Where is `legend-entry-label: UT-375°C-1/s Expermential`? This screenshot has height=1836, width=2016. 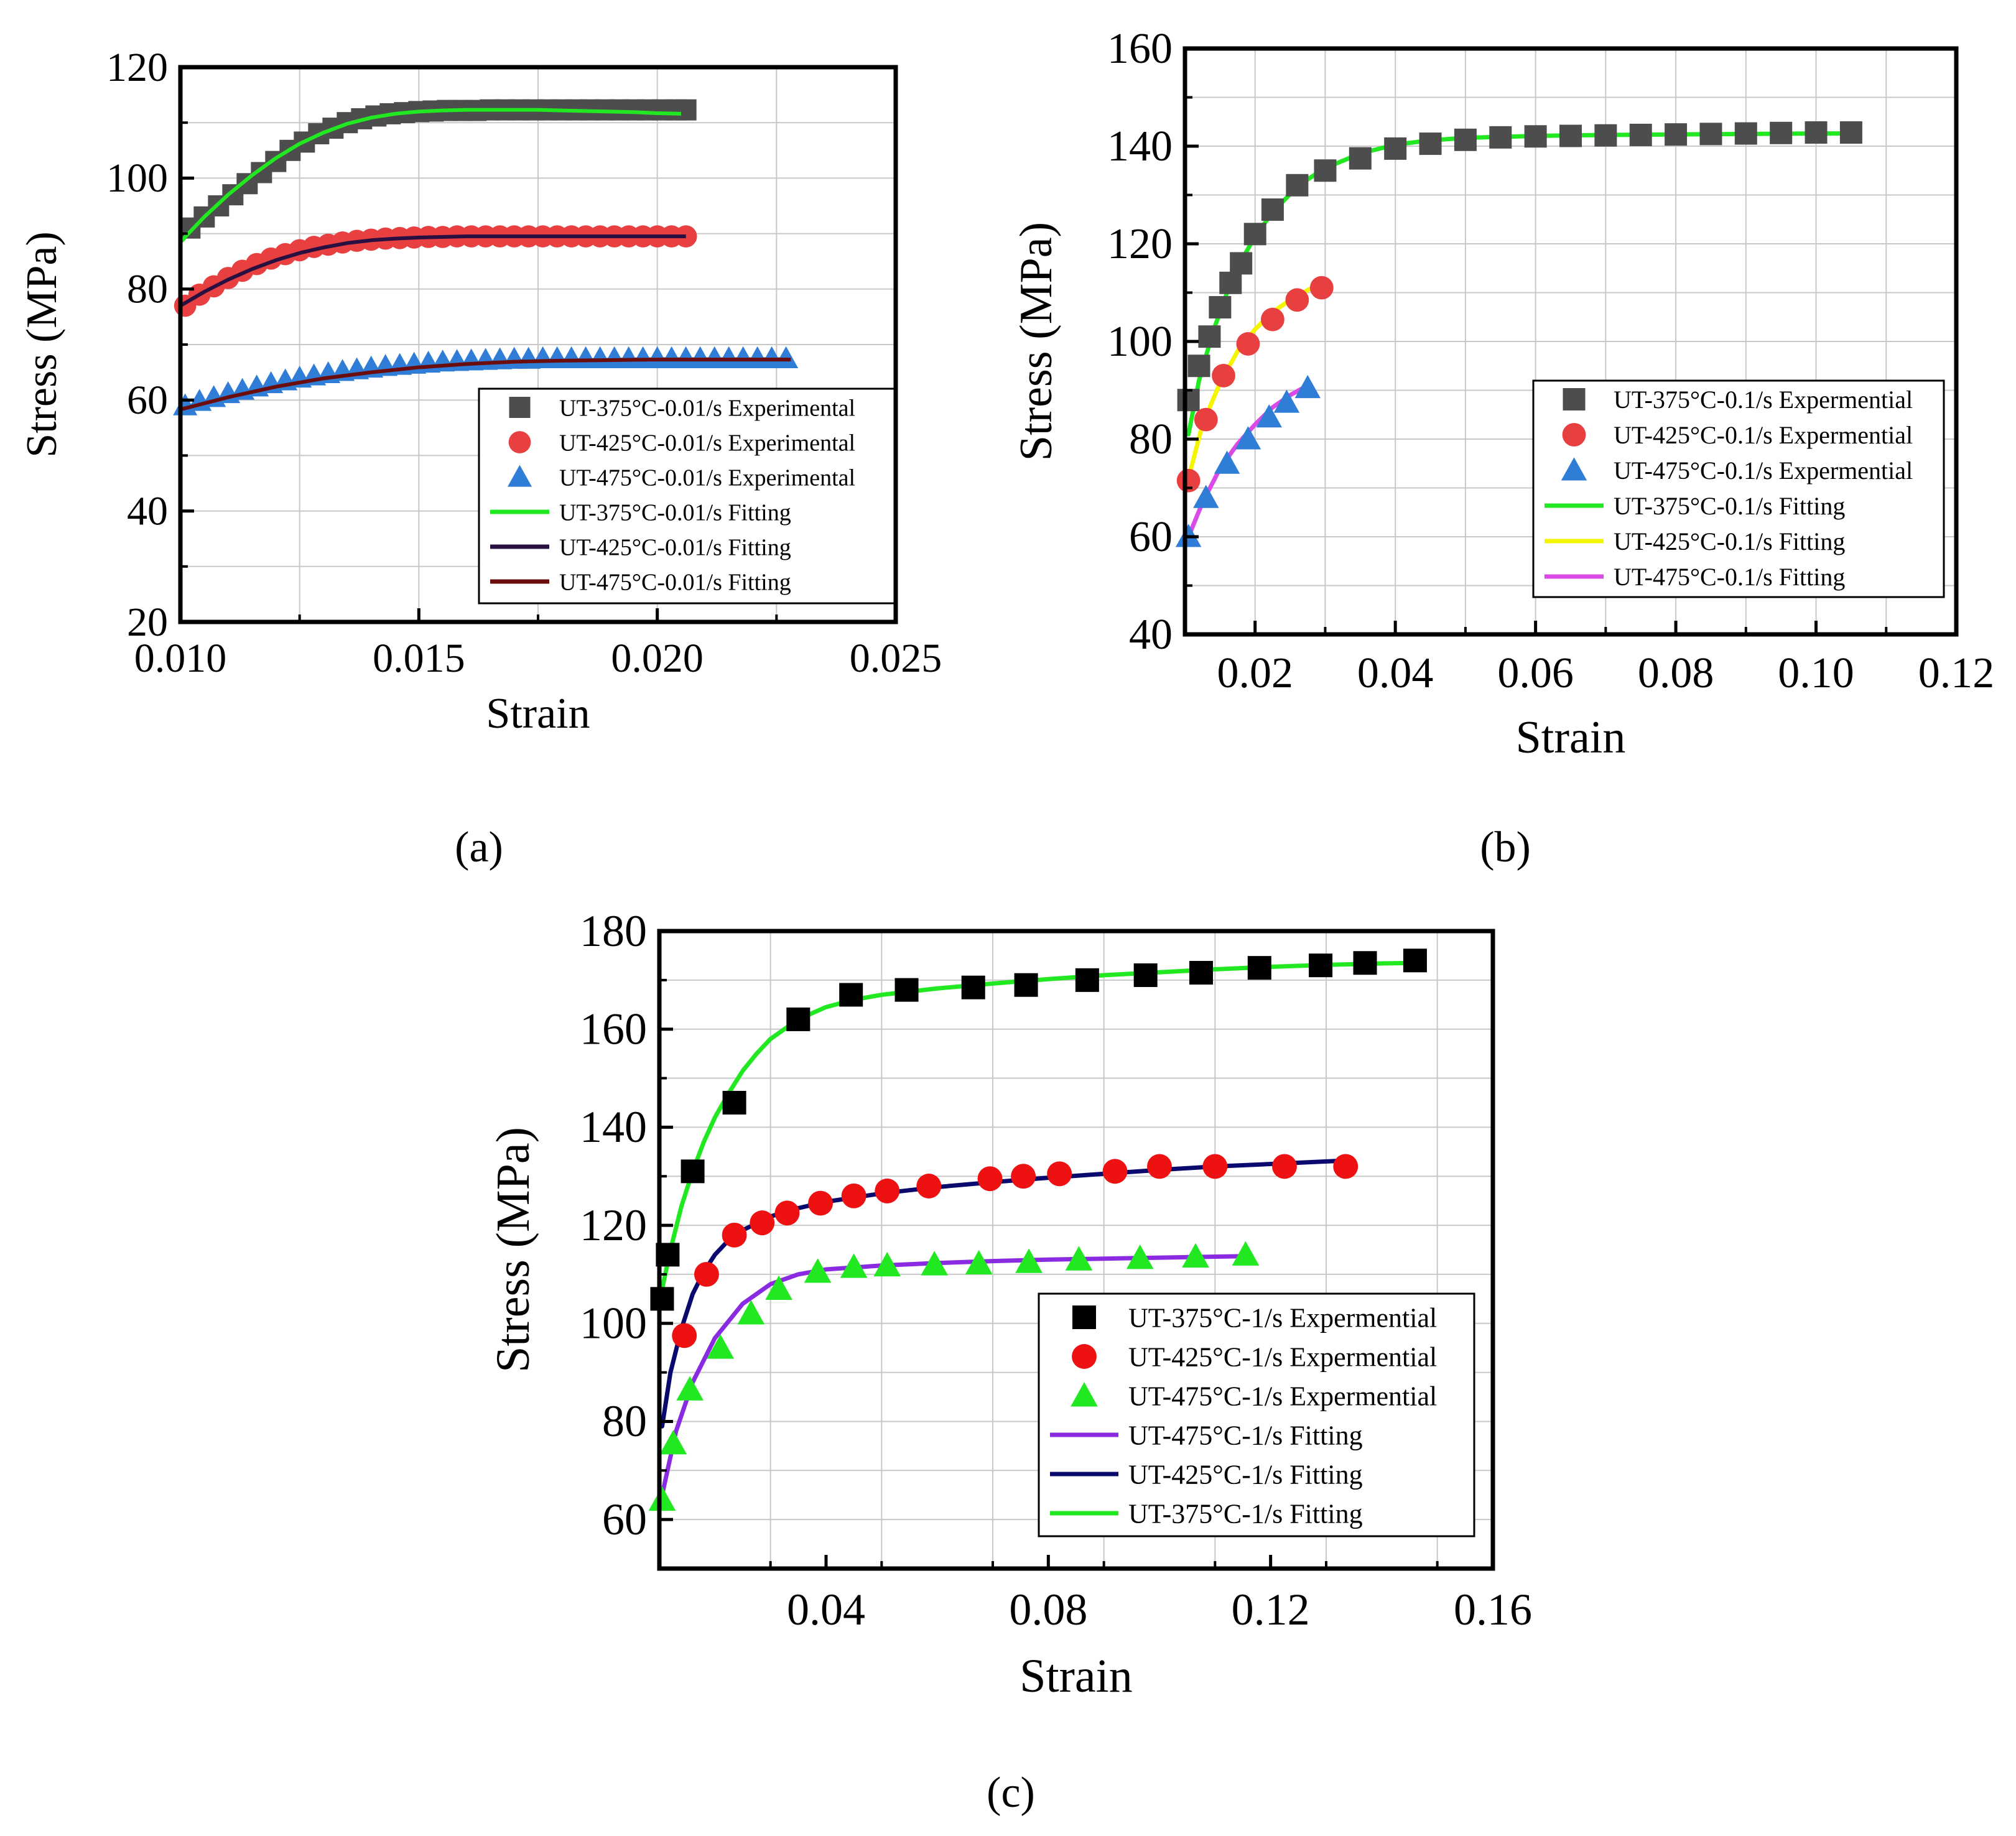 legend-entry-label: UT-375°C-1/s Expermential is located at coordinates (1282, 1317).